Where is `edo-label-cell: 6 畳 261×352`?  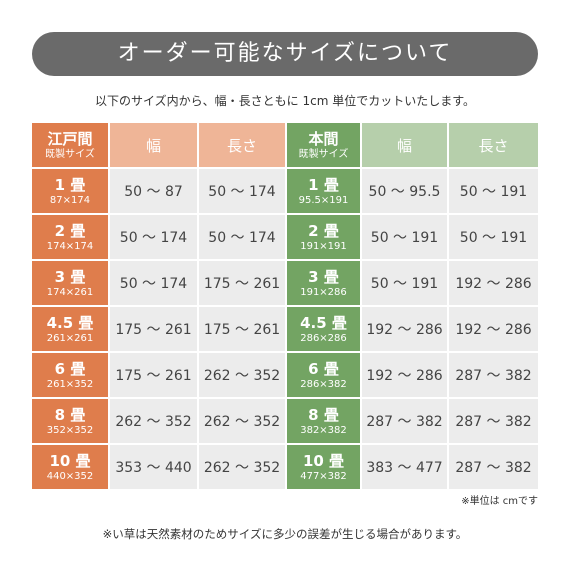 edo-label-cell: 6 畳 261×352 is located at coordinates (70, 375).